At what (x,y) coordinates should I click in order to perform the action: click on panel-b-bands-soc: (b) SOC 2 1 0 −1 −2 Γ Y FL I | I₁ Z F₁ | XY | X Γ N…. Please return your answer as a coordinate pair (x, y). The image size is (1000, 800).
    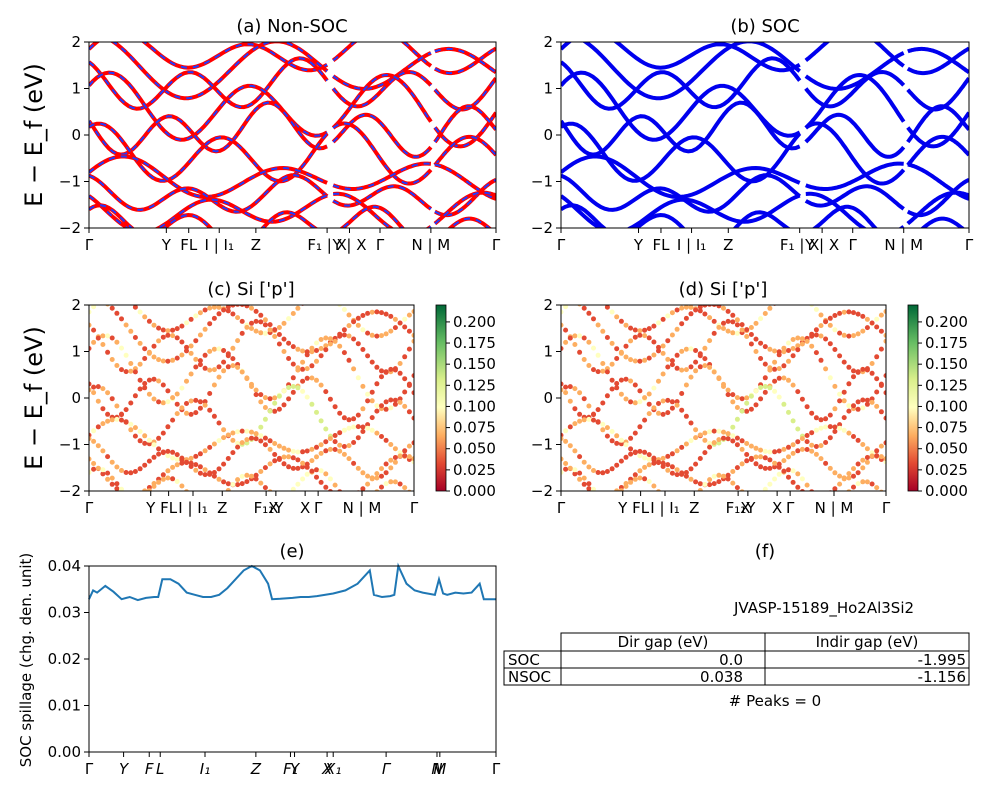
    Looking at the image, I should click on (752, 135).